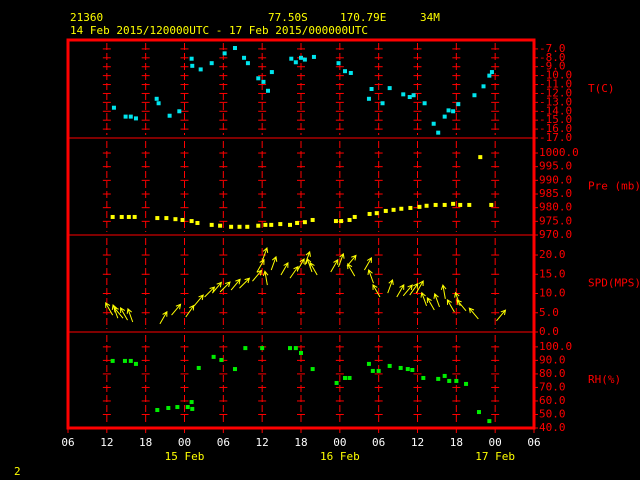 The image size is (640, 480). What do you see at coordinates (145, 442) in the screenshot?
I see `x-tick-label: 18` at bounding box center [145, 442].